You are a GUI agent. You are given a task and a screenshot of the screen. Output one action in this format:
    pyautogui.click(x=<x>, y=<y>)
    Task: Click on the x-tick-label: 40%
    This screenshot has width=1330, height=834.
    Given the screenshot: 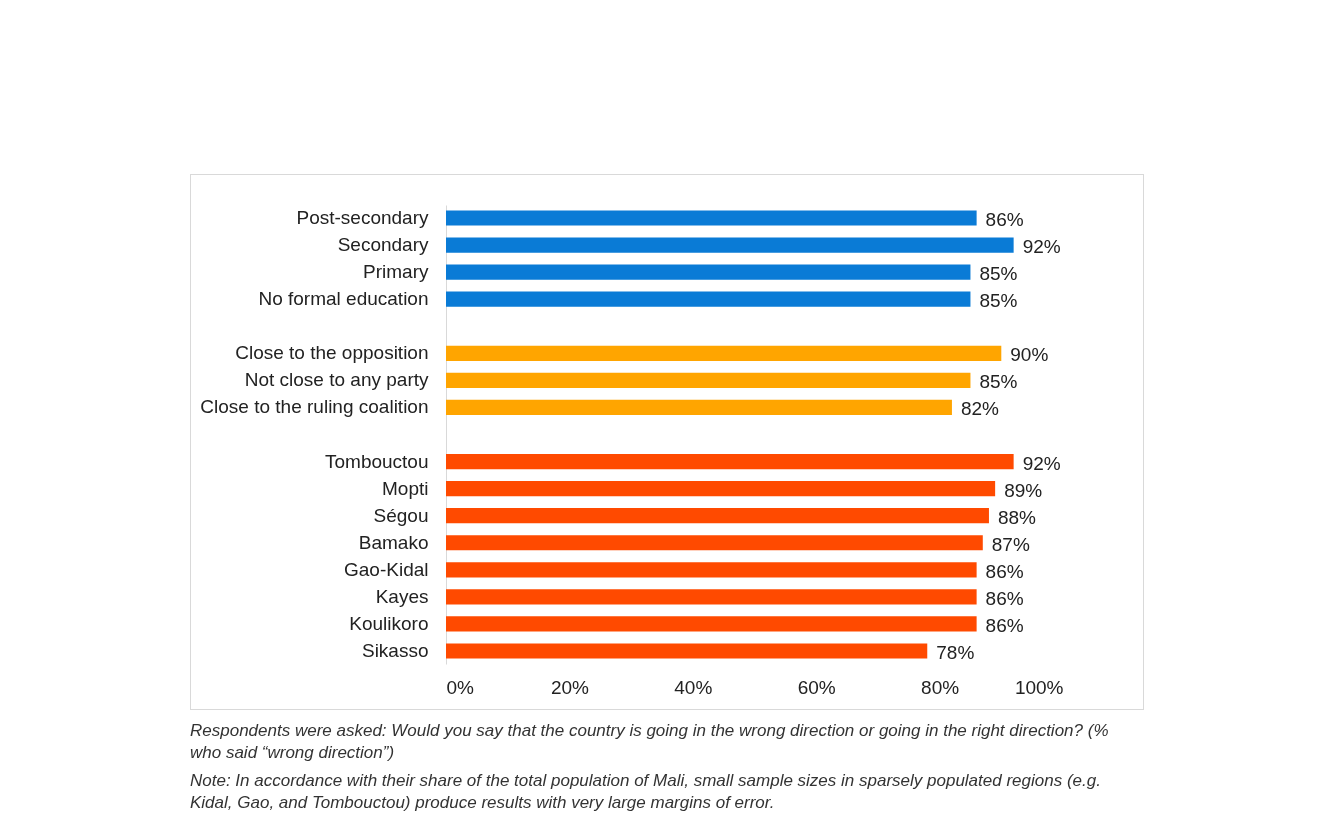 What is the action you would take?
    pyautogui.click(x=693, y=687)
    